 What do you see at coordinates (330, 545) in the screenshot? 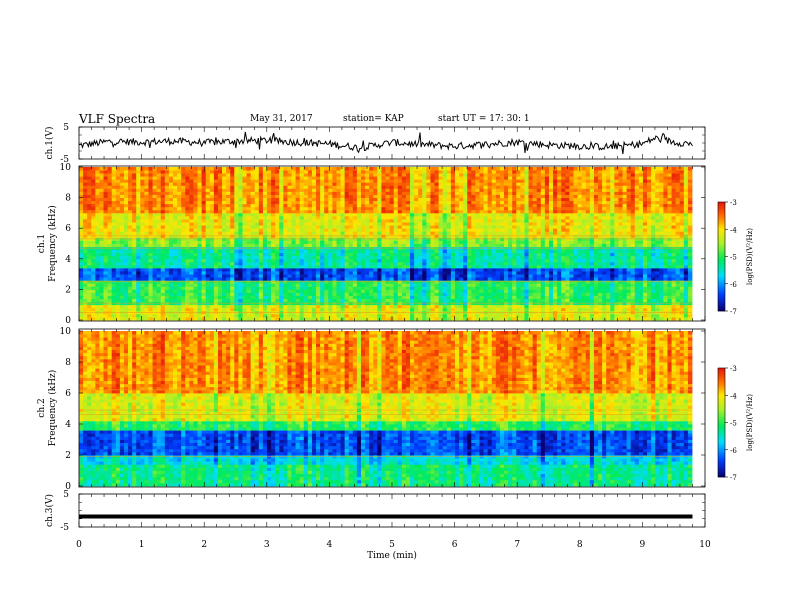
I see `x-tick-label: 4` at bounding box center [330, 545].